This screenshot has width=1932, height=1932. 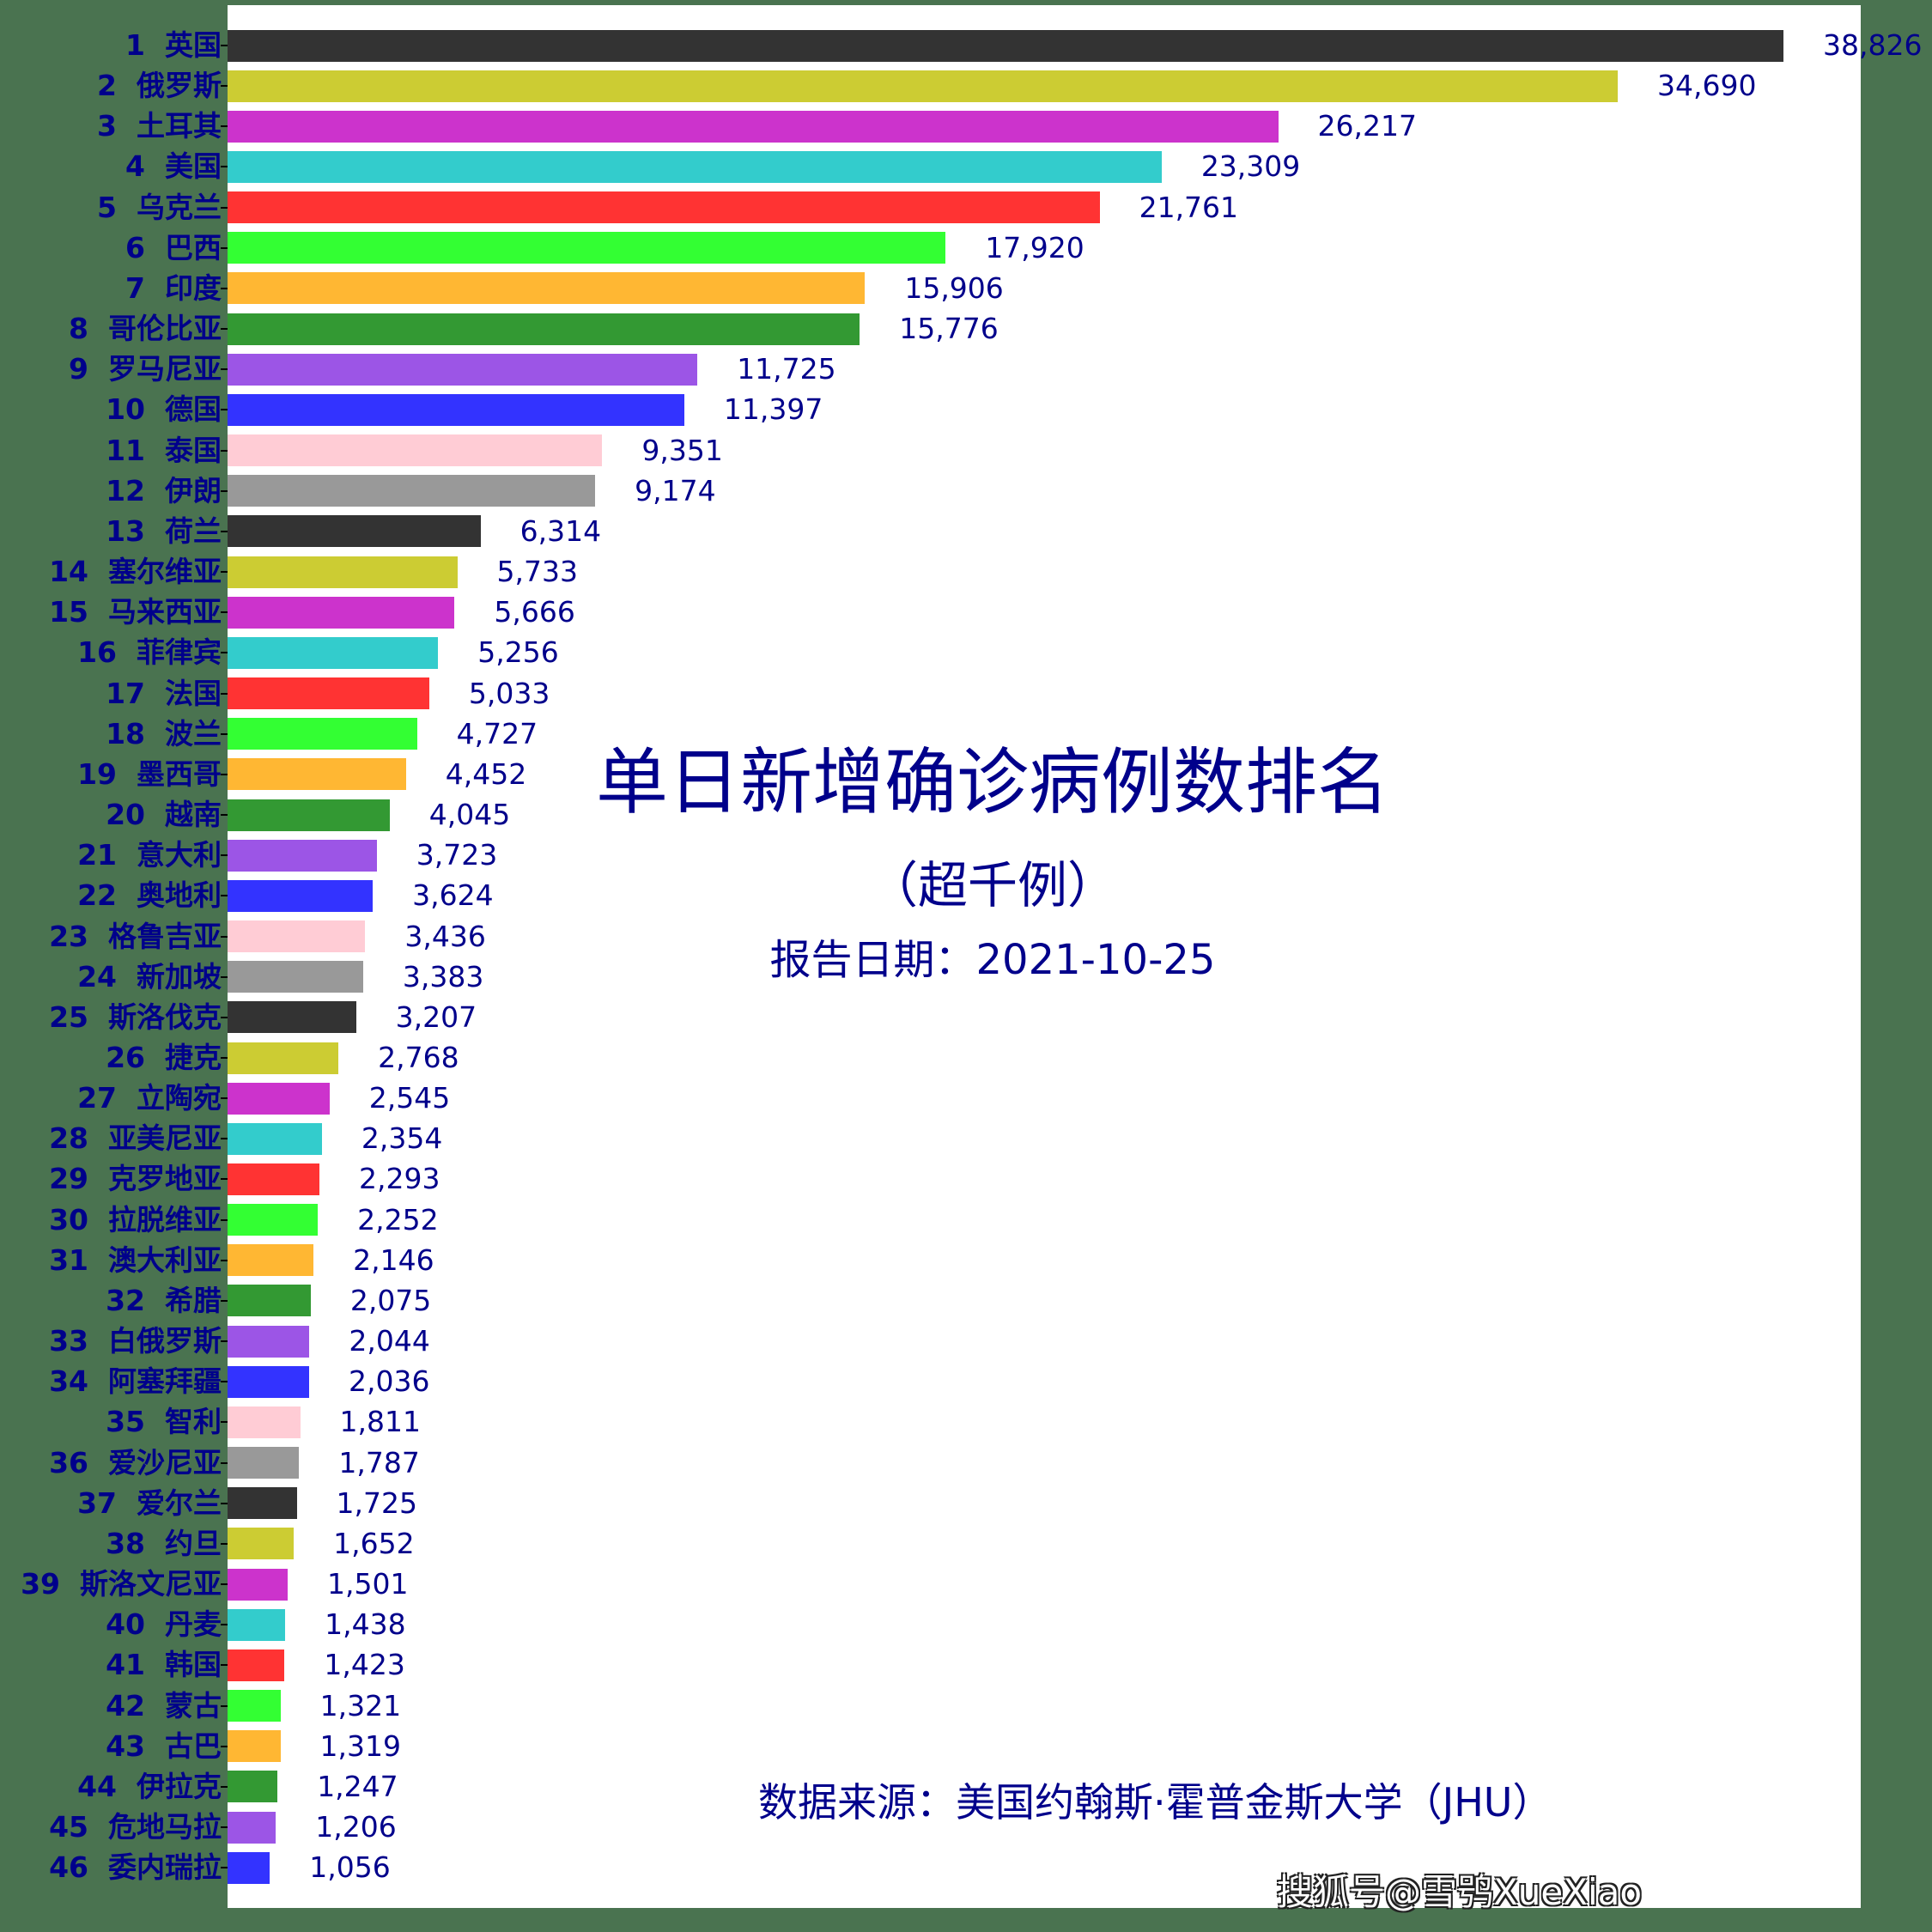 I want to click on value-label: 6,314, so click(x=561, y=530).